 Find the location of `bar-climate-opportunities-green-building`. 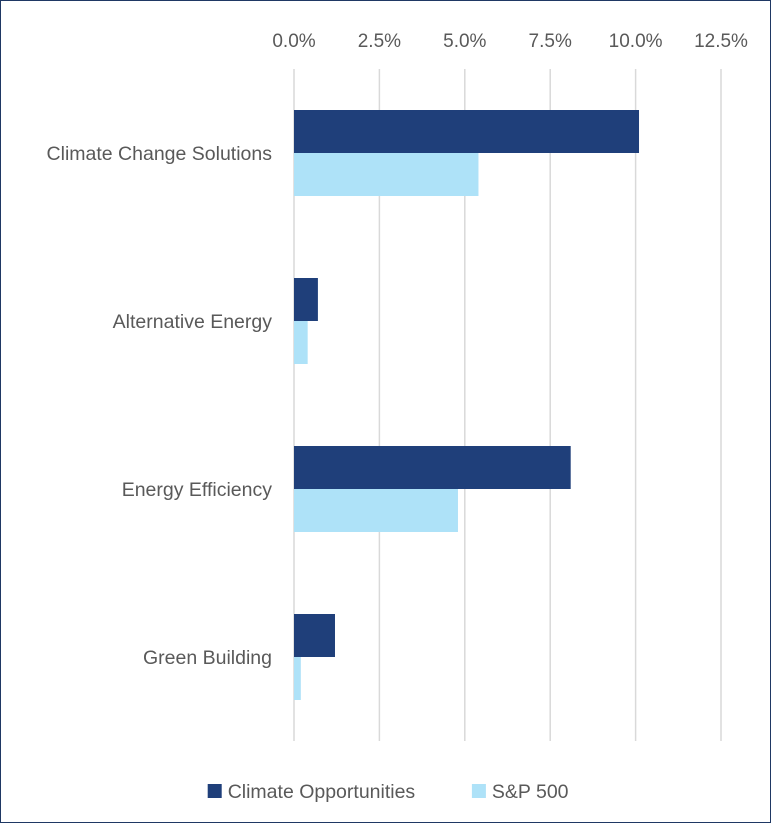

bar-climate-opportunities-green-building is located at coordinates (314, 635).